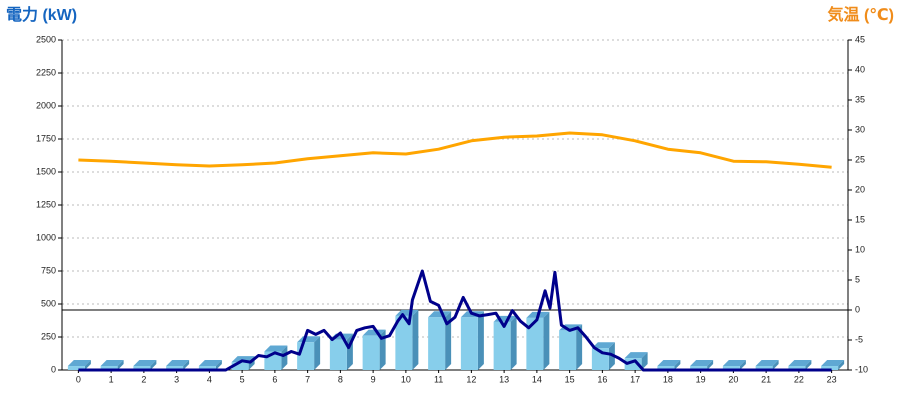 Image resolution: width=900 pixels, height=400 pixels. What do you see at coordinates (635, 379) in the screenshot?
I see `x-tick-label: 17` at bounding box center [635, 379].